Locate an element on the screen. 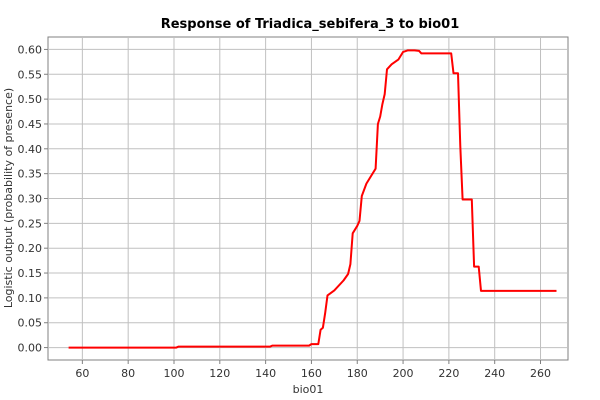 This screenshot has height=400, width=600. y-tick-label: 0.20 is located at coordinates (30, 248).